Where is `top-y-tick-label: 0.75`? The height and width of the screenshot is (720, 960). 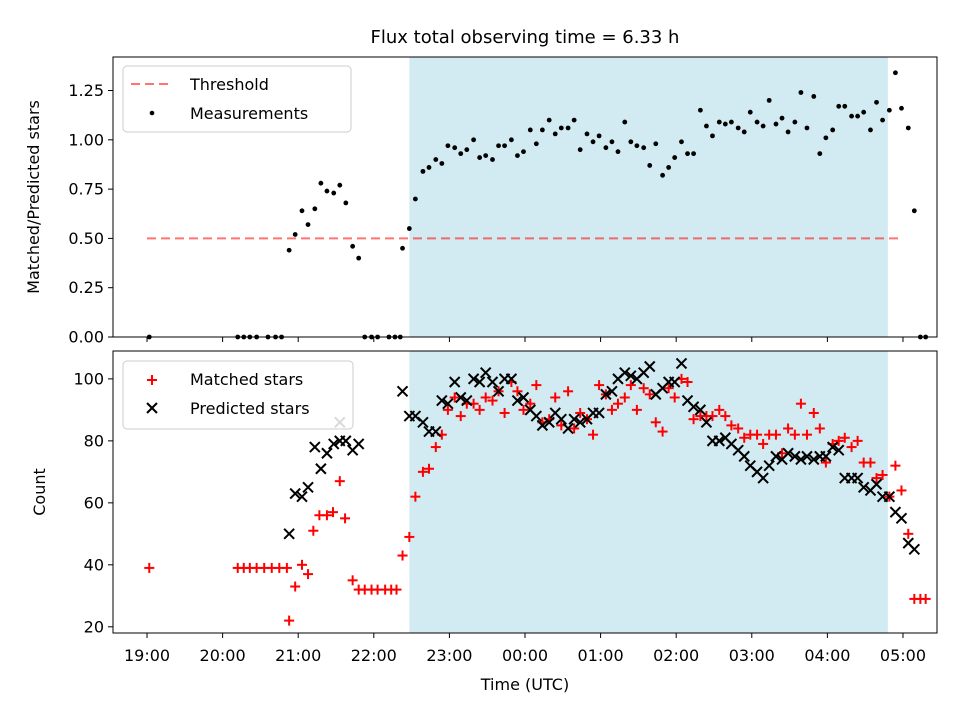 top-y-tick-label: 0.75 is located at coordinates (86, 189).